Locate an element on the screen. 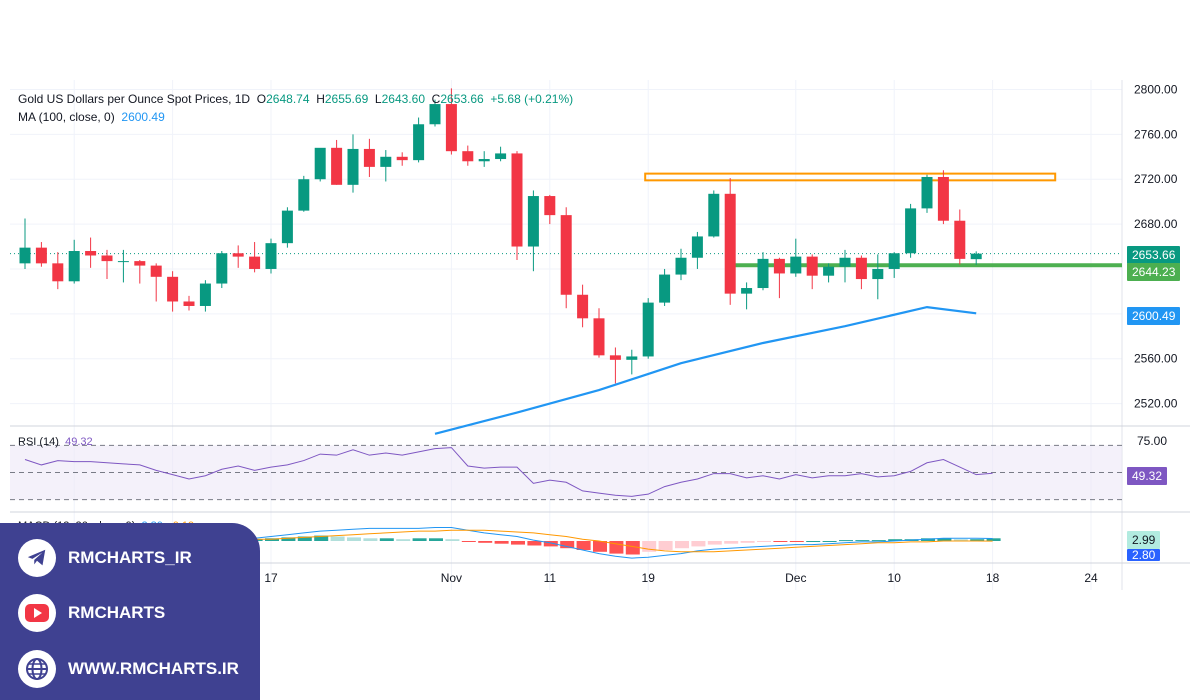 Image resolution: width=1200 pixels, height=700 pixels. website-row: WWW.RMCHARTS.IR is located at coordinates (128, 669).